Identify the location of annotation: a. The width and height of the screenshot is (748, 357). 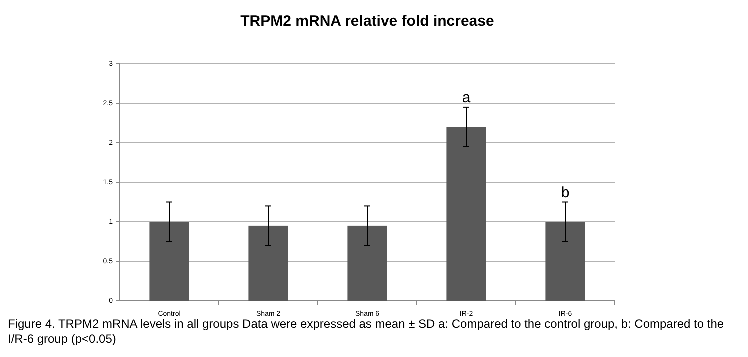
(467, 97).